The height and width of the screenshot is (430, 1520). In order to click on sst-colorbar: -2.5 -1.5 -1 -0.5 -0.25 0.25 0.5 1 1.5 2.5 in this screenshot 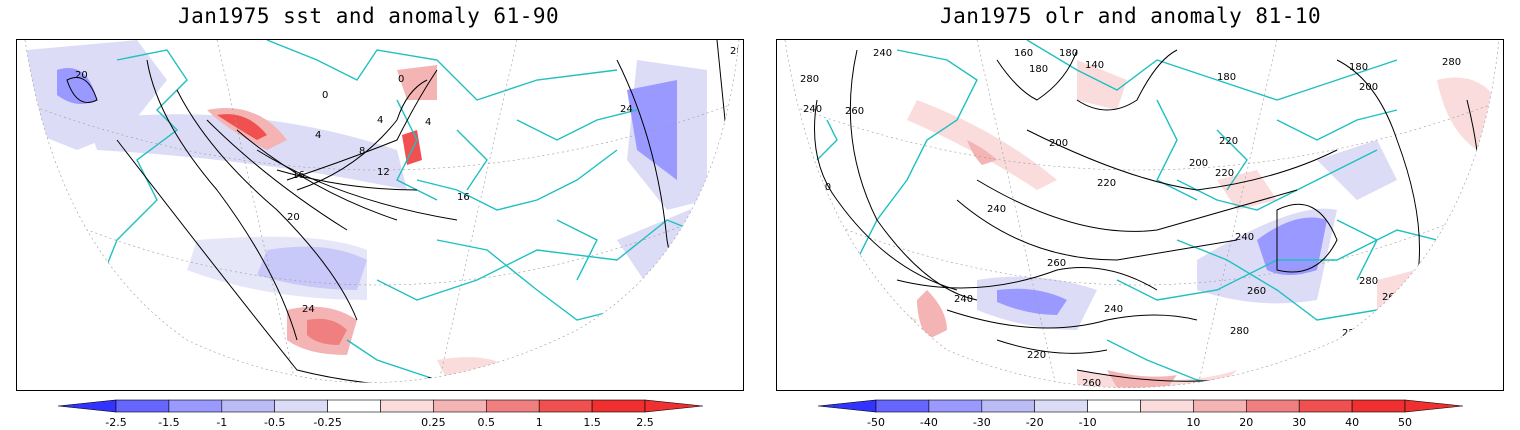, I will do `click(380, 414)`.